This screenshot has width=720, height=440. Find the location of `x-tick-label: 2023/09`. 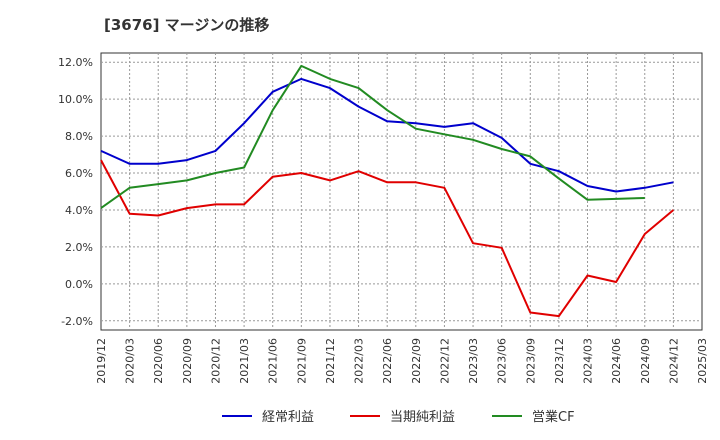

x-tick-label: 2023/09 is located at coordinates (530, 361).